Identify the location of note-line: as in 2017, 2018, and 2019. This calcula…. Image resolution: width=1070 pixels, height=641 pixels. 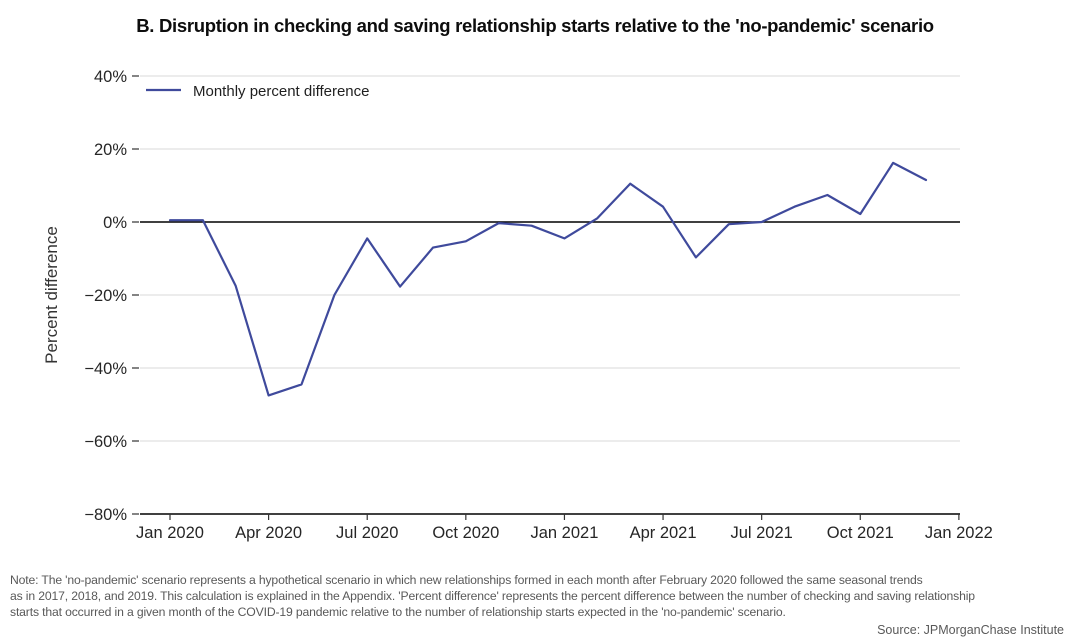
(492, 596).